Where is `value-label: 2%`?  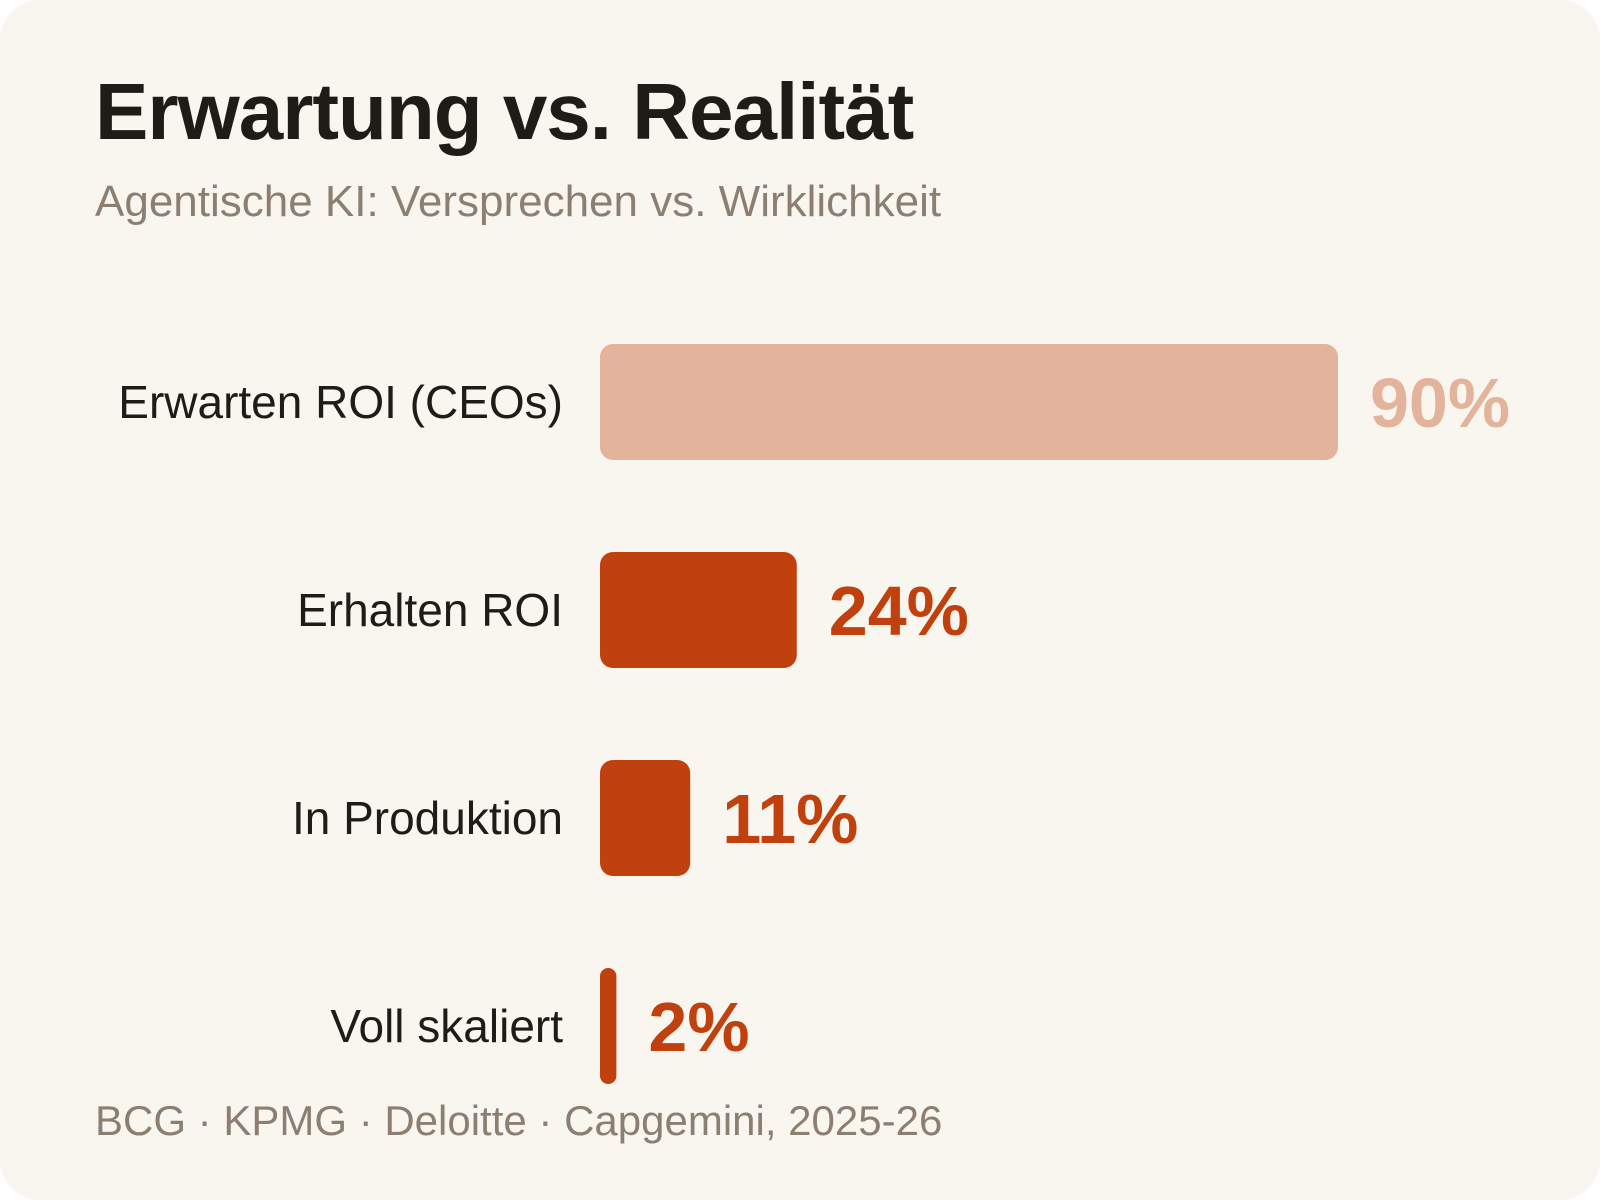 value-label: 2% is located at coordinates (698, 1027).